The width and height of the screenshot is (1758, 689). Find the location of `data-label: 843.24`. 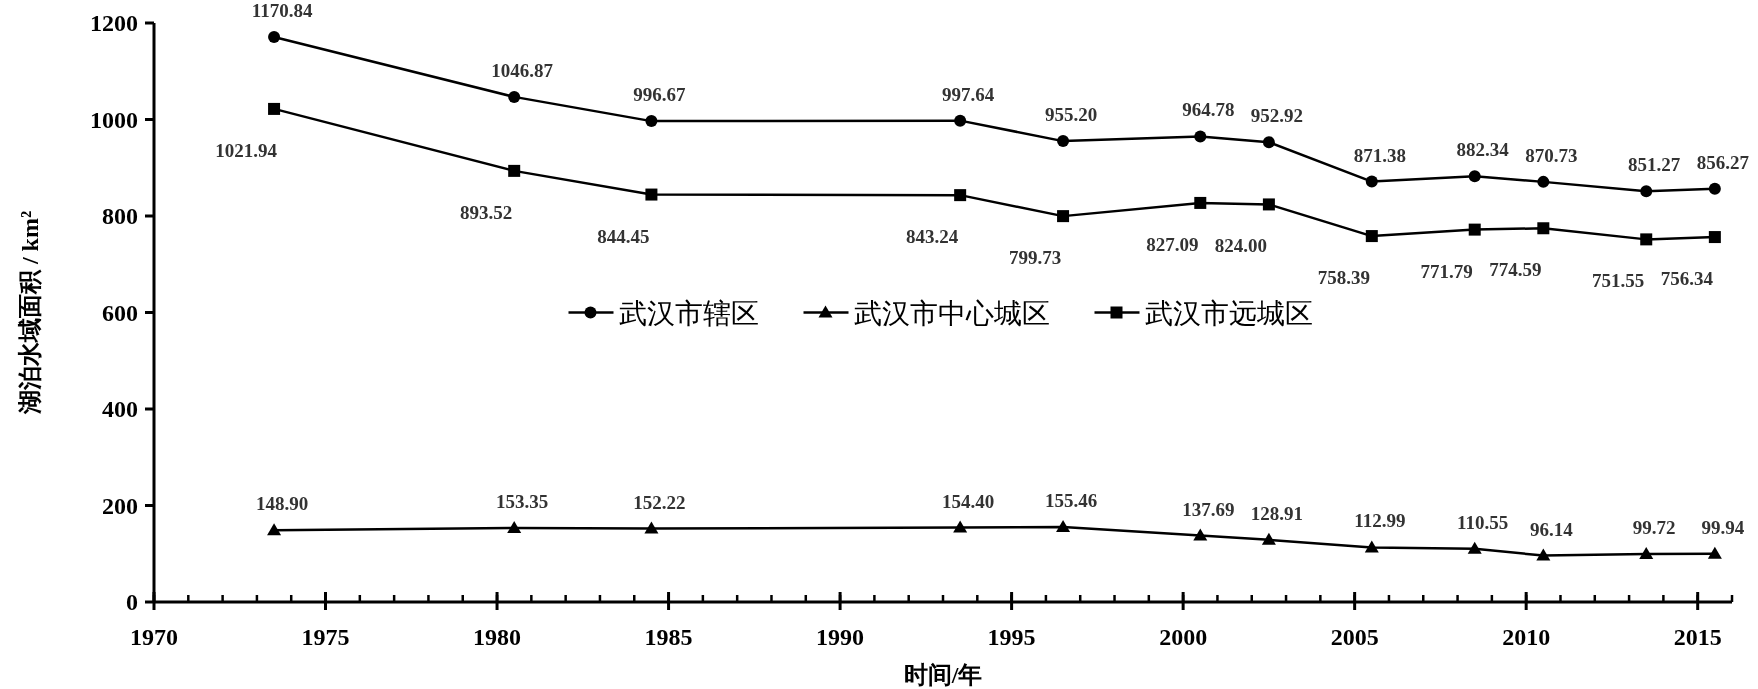

data-label: 843.24 is located at coordinates (932, 237).